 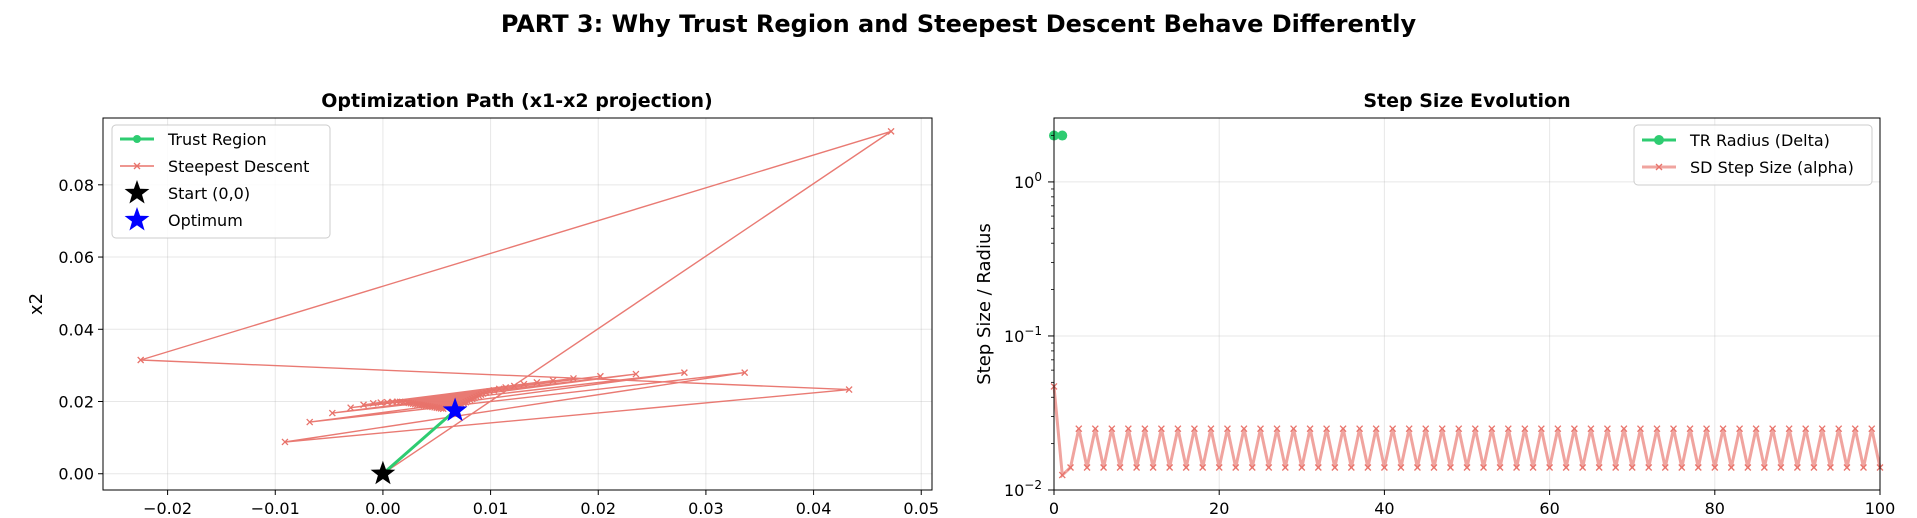 I want to click on step-x-tick-label: 60, so click(x=1549, y=508).